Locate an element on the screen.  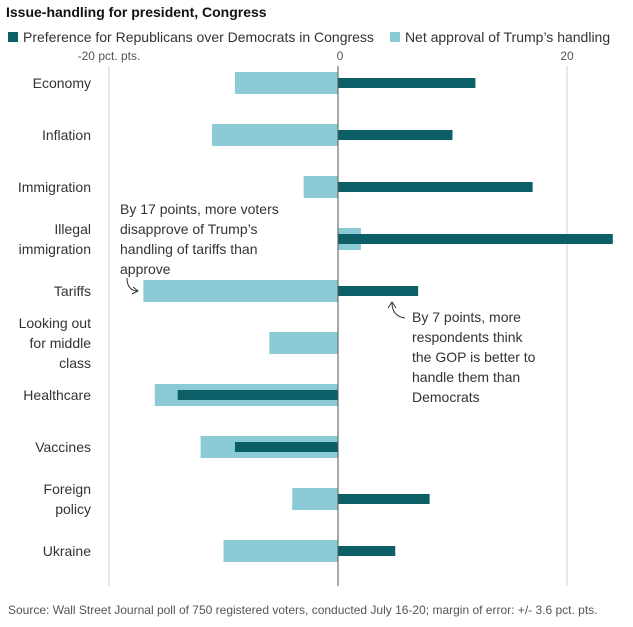
category-label-immigration: Immigration is located at coordinates (54, 187).